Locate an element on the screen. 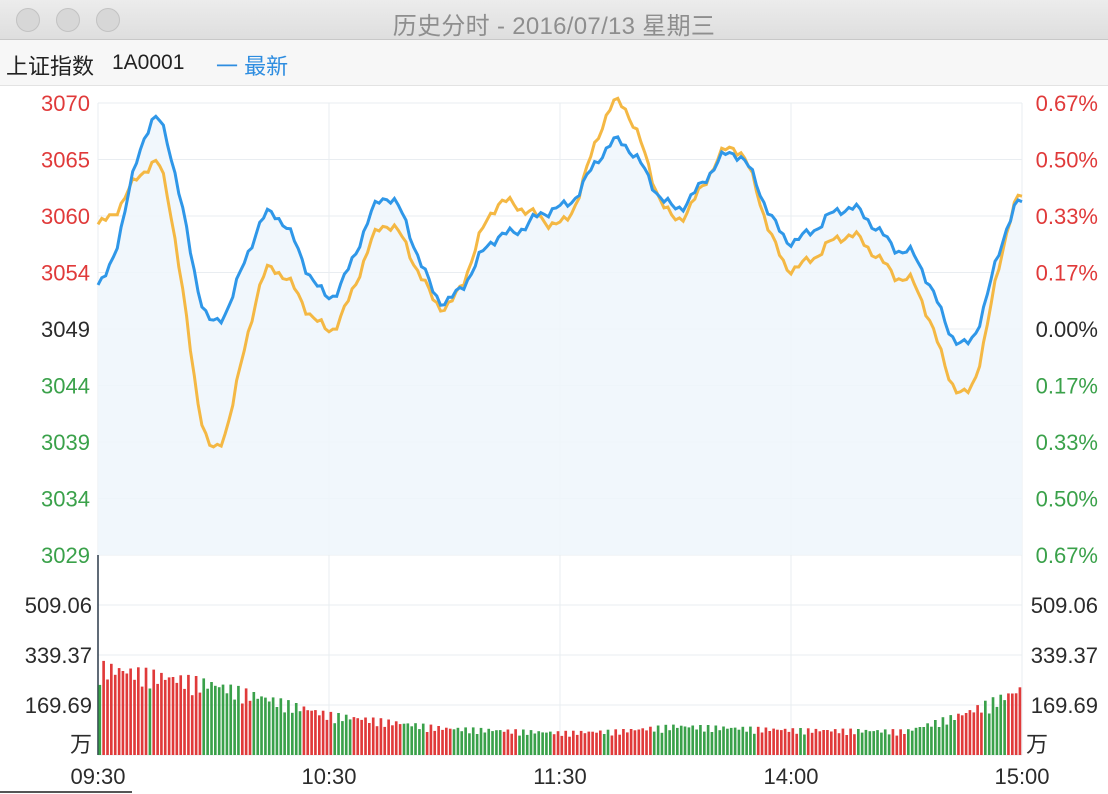 This screenshot has height=794, width=1108. time-tick-label: 14:00 is located at coordinates (790, 776).